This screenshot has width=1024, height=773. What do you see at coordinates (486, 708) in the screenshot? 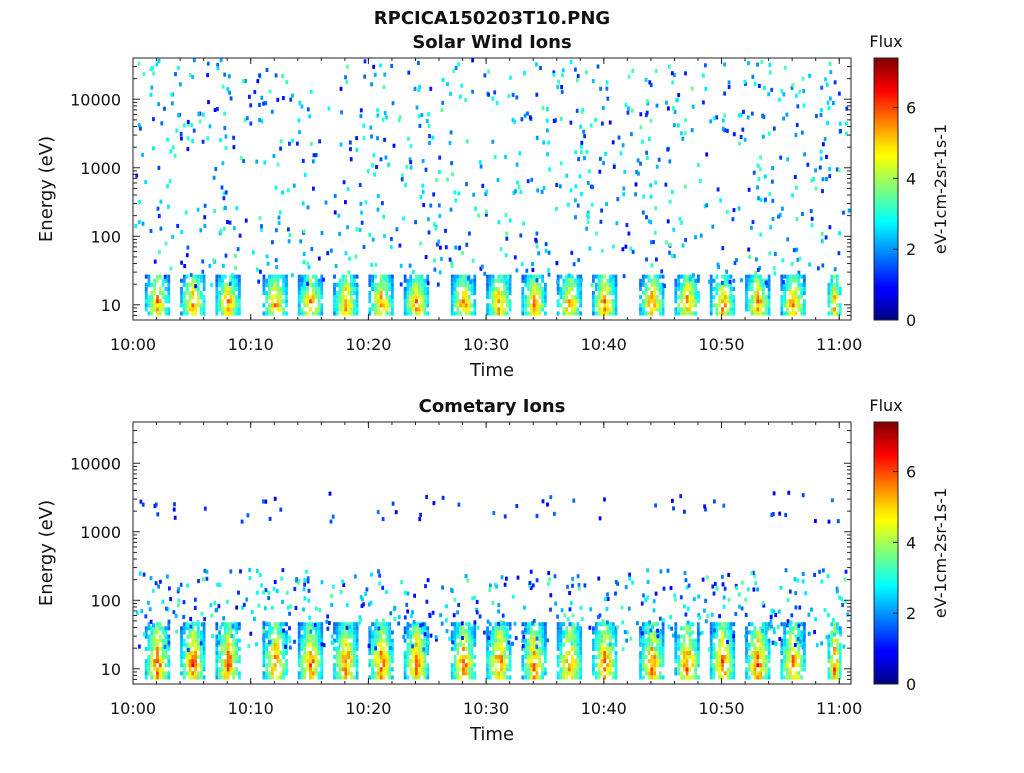
I see `x-tick-label: 10:30` at bounding box center [486, 708].